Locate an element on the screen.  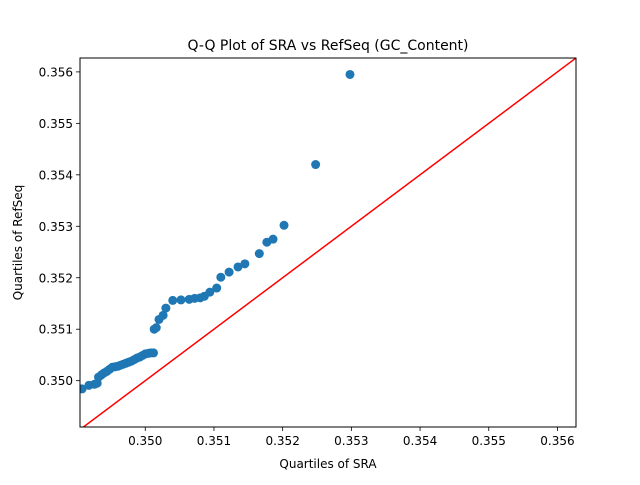
x-tick-label: 0.356 is located at coordinates (557, 441).